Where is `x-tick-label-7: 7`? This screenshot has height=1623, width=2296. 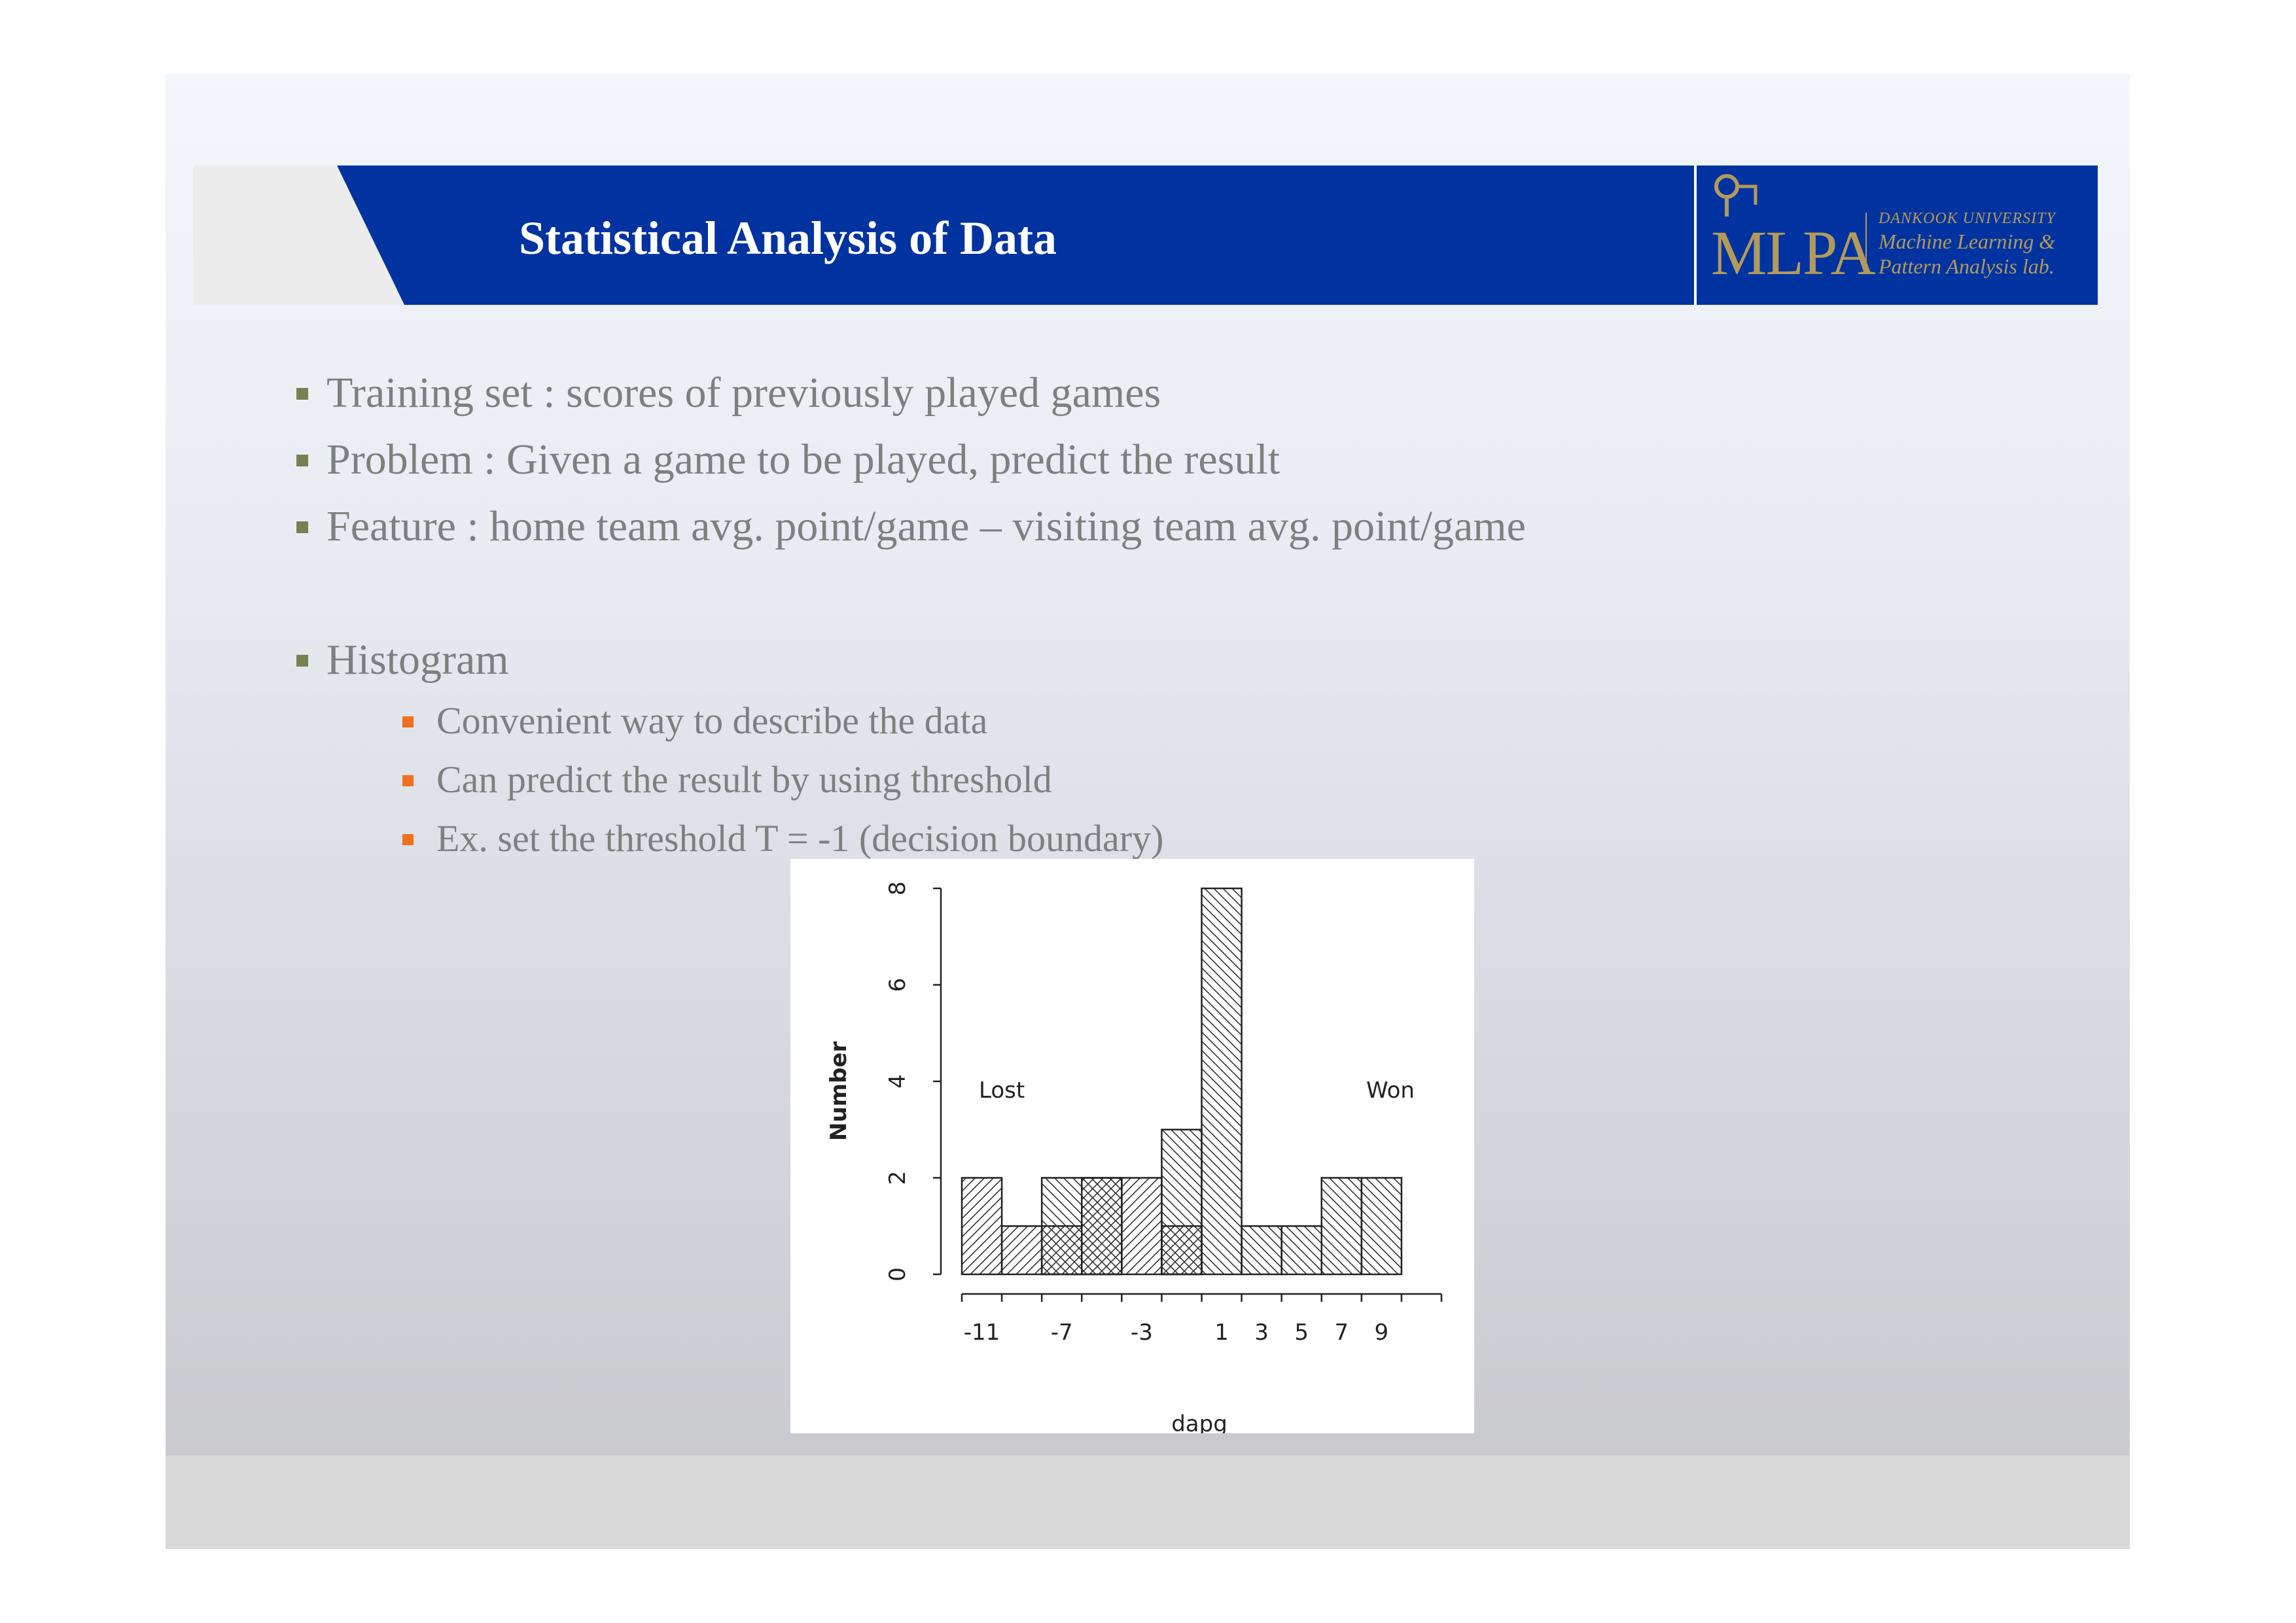
x-tick-label-7: 7 is located at coordinates (1341, 1333).